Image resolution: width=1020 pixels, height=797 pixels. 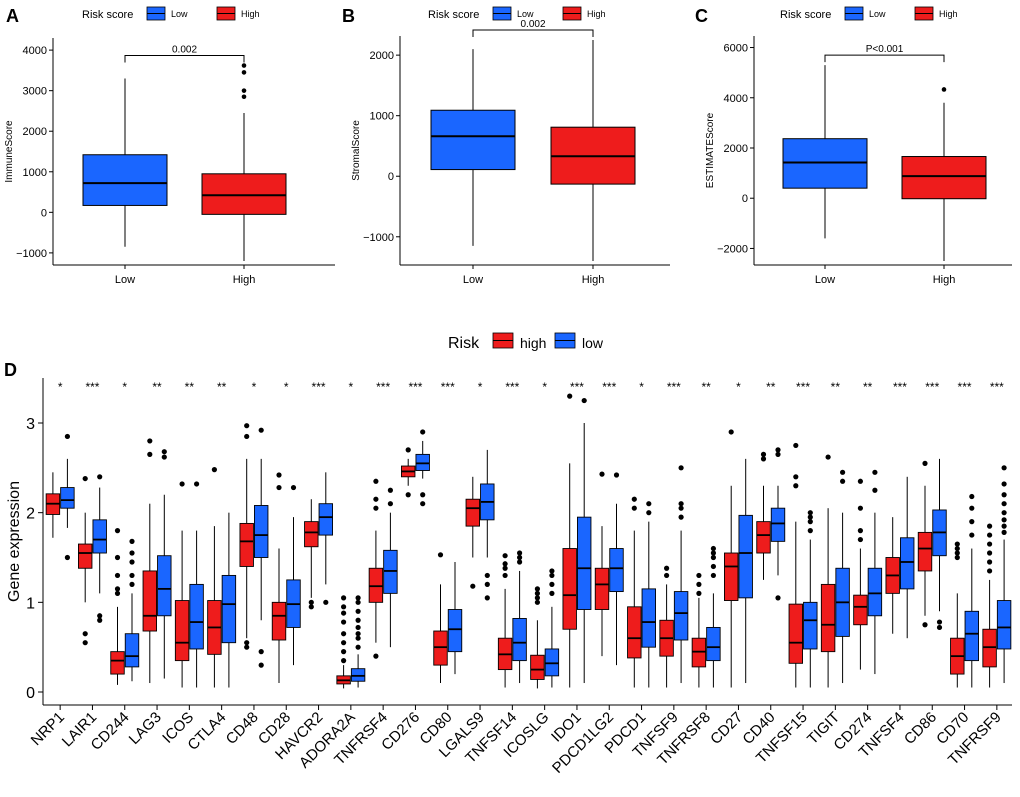 What do you see at coordinates (593, 280) in the screenshot?
I see `x-tick-label: High` at bounding box center [593, 280].